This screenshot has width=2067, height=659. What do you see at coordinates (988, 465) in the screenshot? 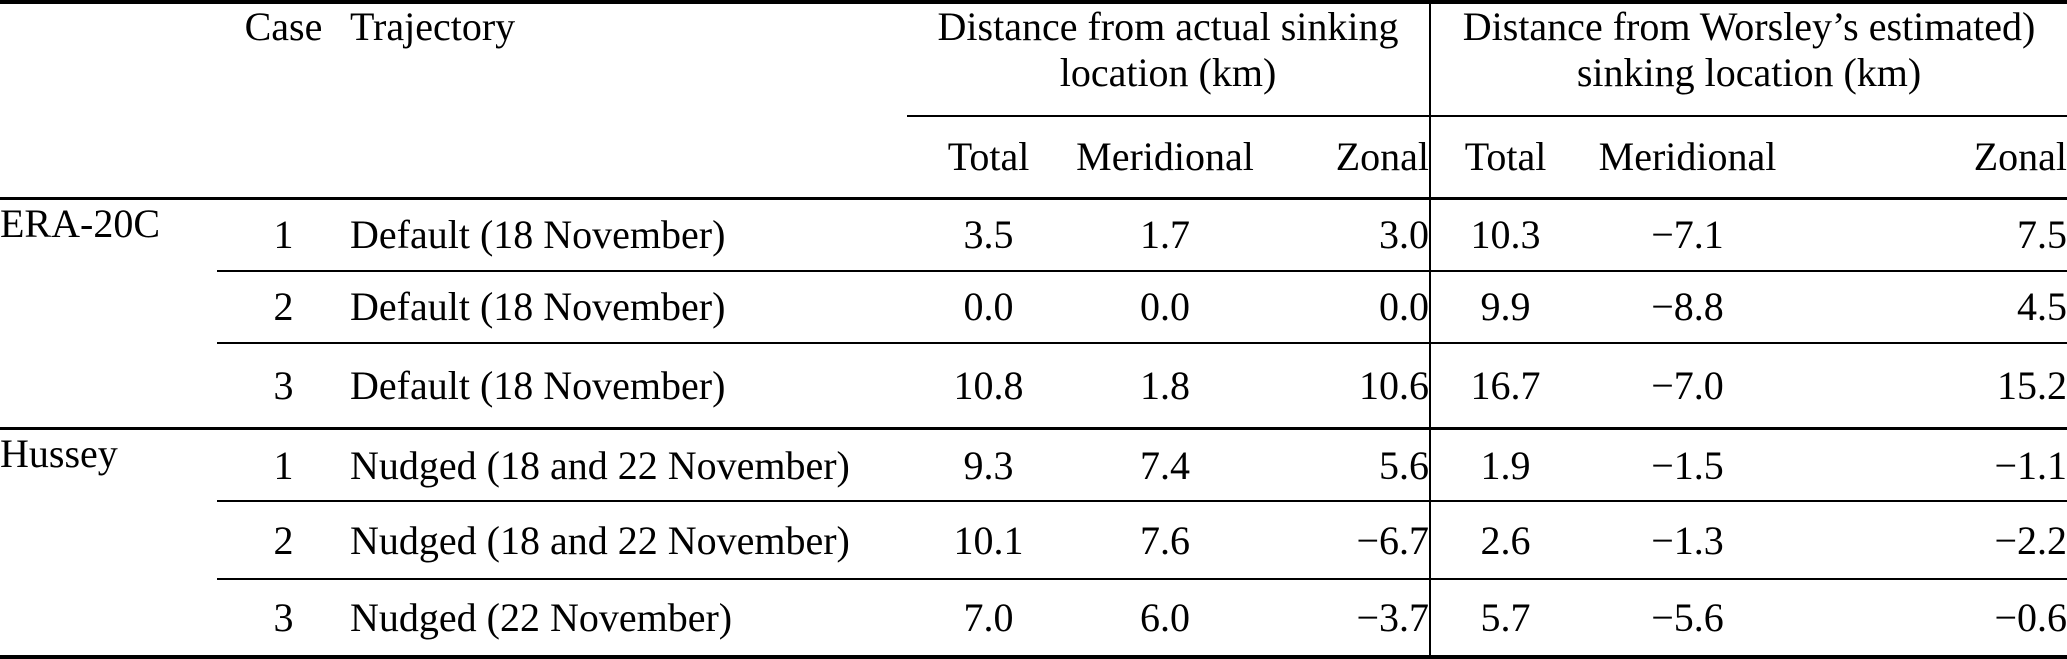
I see `actual-total-cell: 9.3` at bounding box center [988, 465].